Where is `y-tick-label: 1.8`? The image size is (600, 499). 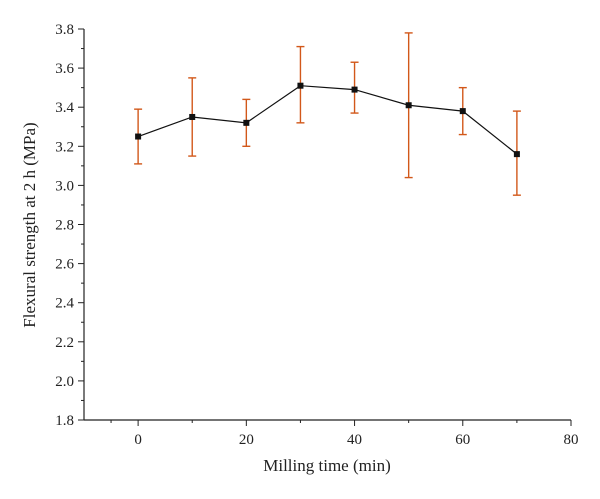 y-tick-label: 1.8 is located at coordinates (64, 421).